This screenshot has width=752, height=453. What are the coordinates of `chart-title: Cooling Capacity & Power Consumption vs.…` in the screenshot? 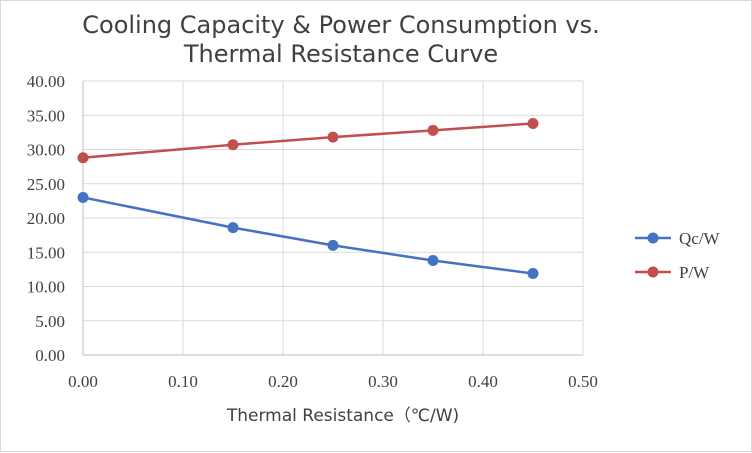 It's located at (341, 39).